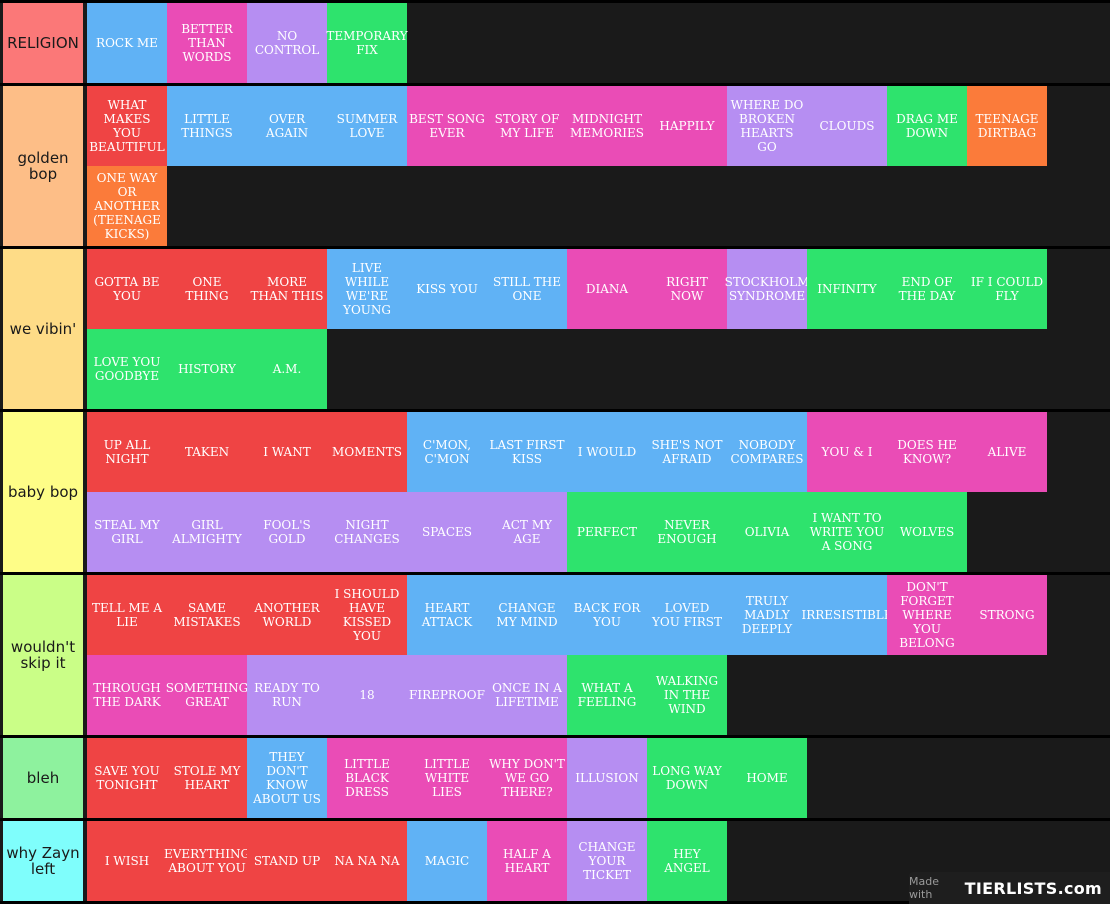 The image size is (1110, 904). What do you see at coordinates (287, 289) in the screenshot?
I see `tier-item: MORE THAN THIS` at bounding box center [287, 289].